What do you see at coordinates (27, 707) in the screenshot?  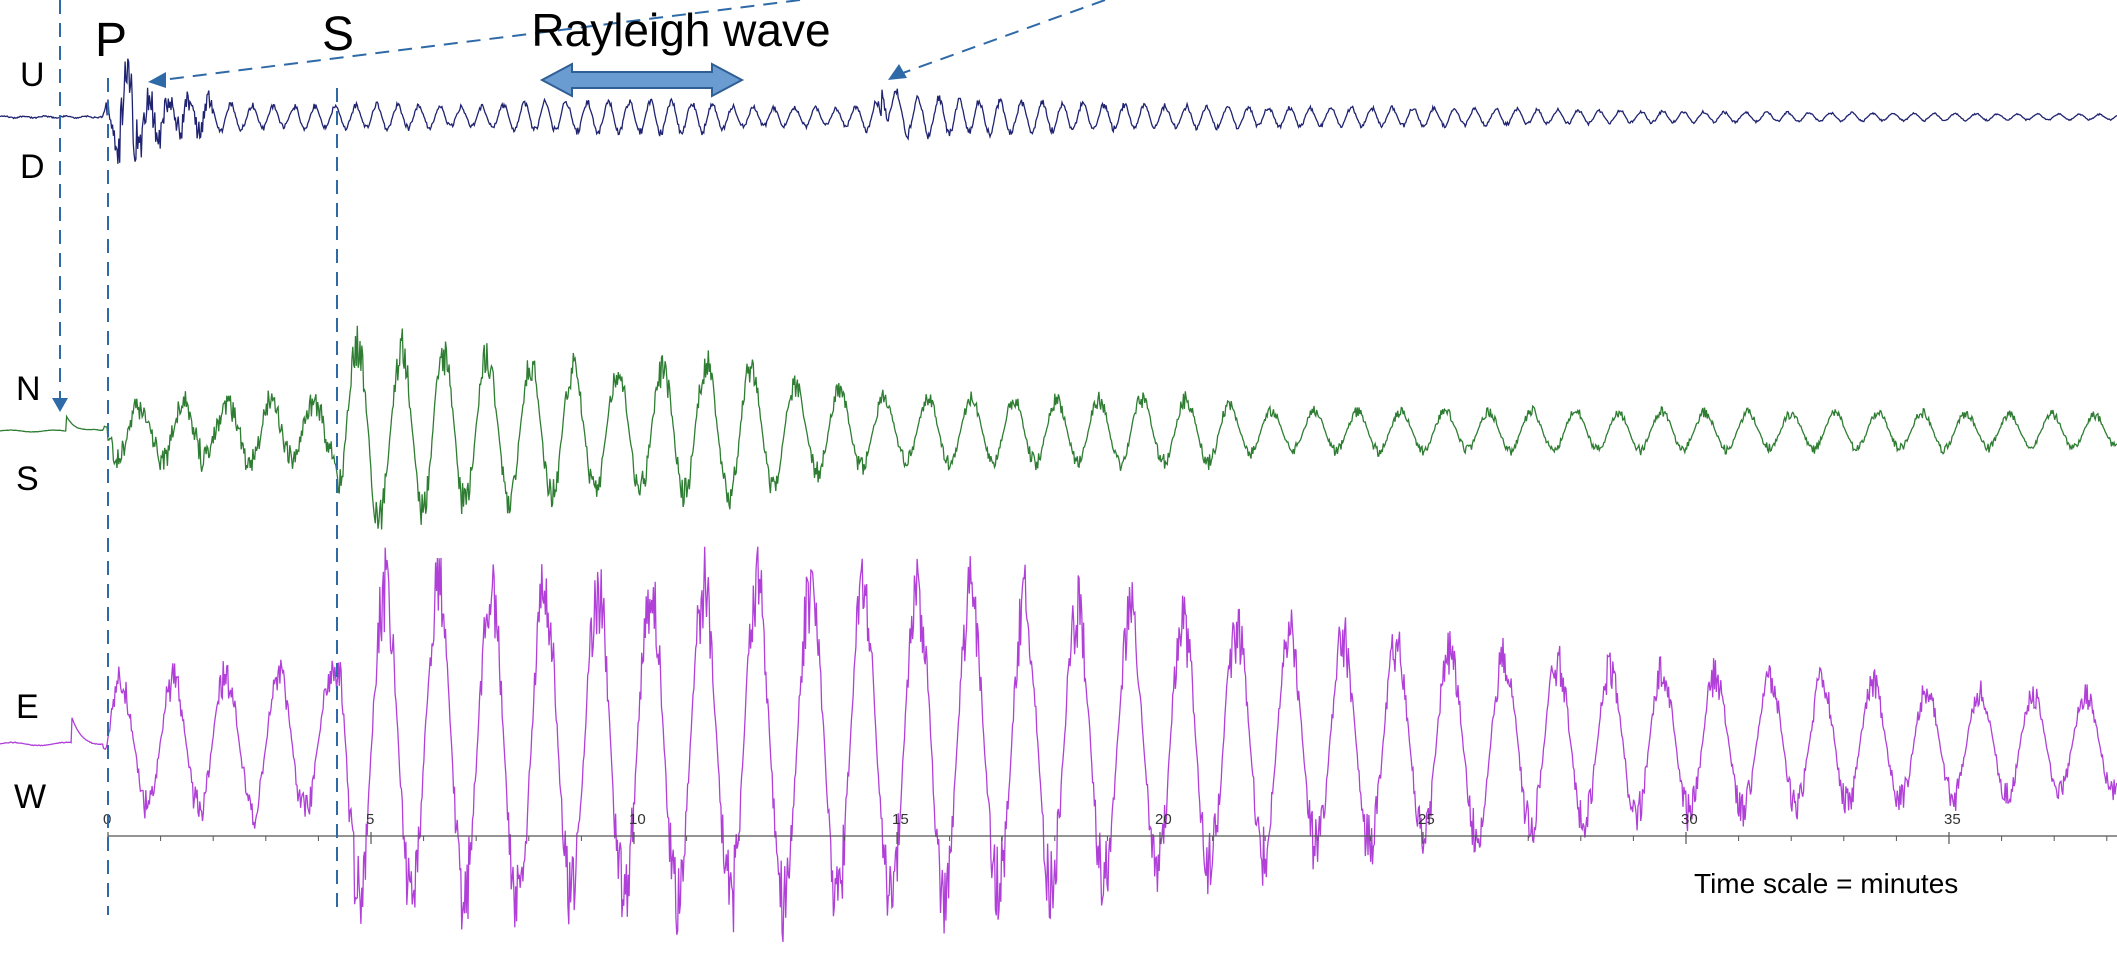 I see `ew-top-label: E` at bounding box center [27, 707].